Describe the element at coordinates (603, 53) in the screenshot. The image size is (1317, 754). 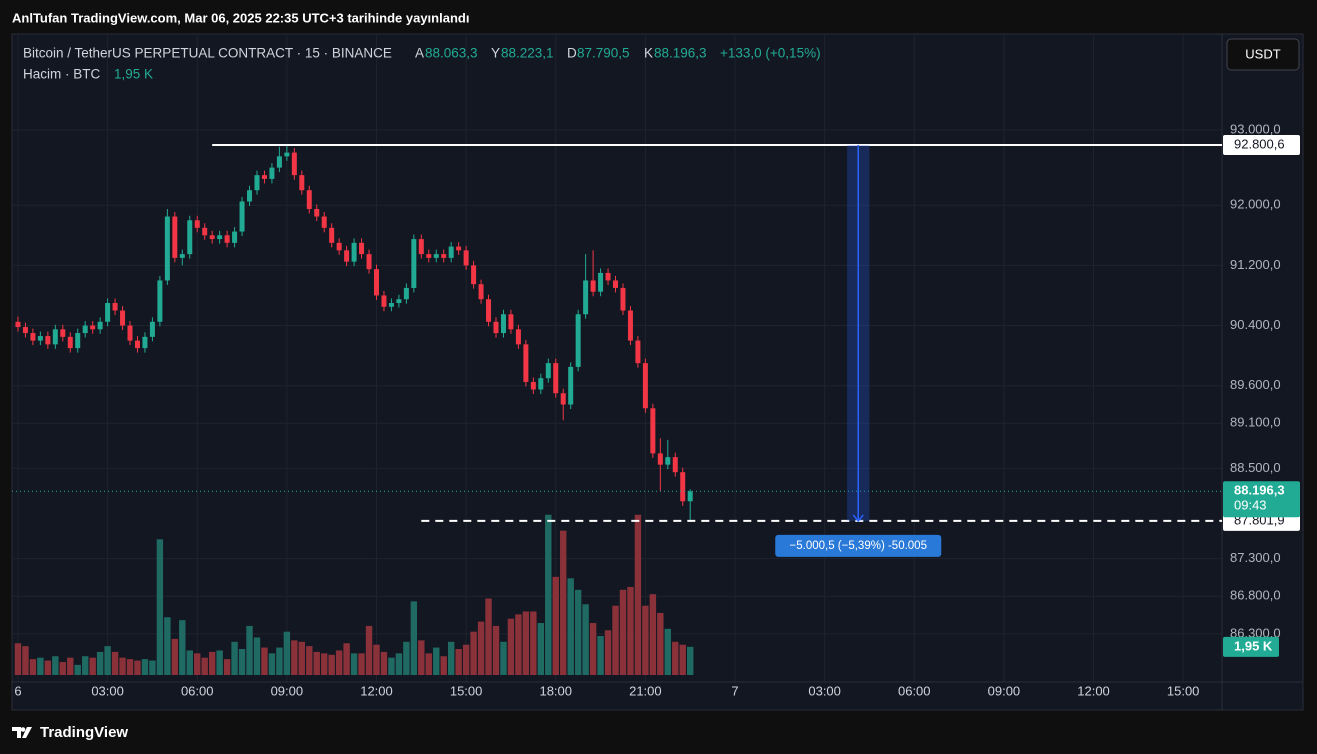
I see `low-value: 87.790,5` at that location.